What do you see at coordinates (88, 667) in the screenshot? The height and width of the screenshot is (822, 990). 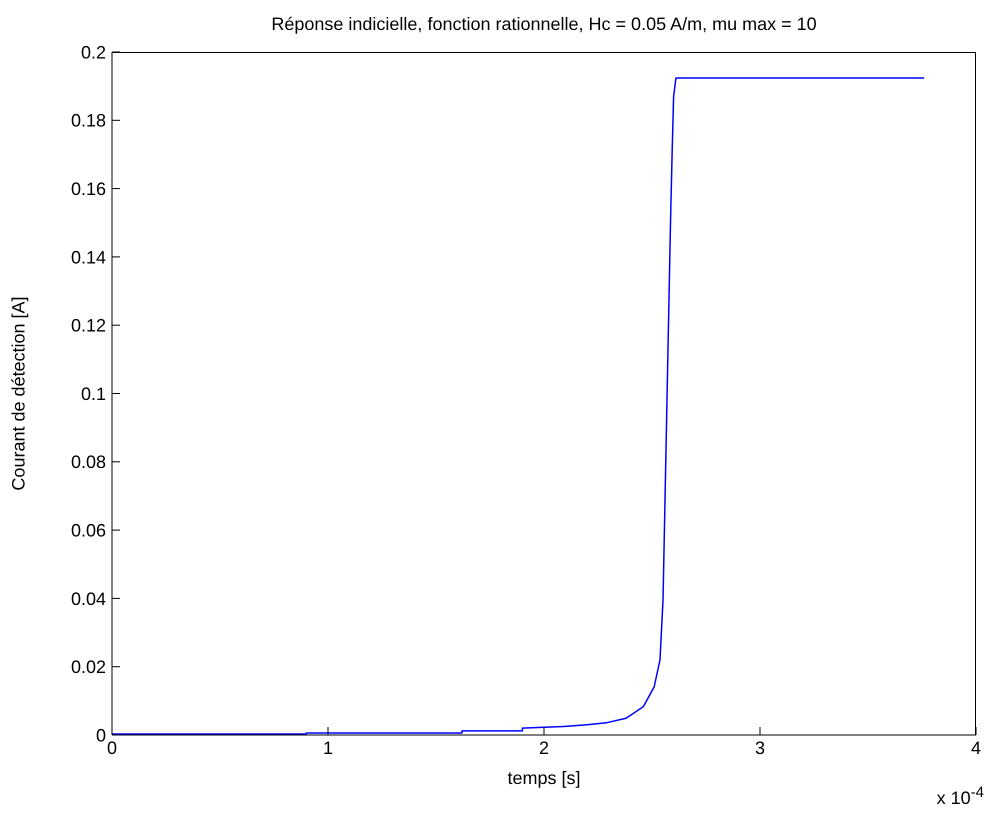 I see `y-tick-label: 0.02` at bounding box center [88, 667].